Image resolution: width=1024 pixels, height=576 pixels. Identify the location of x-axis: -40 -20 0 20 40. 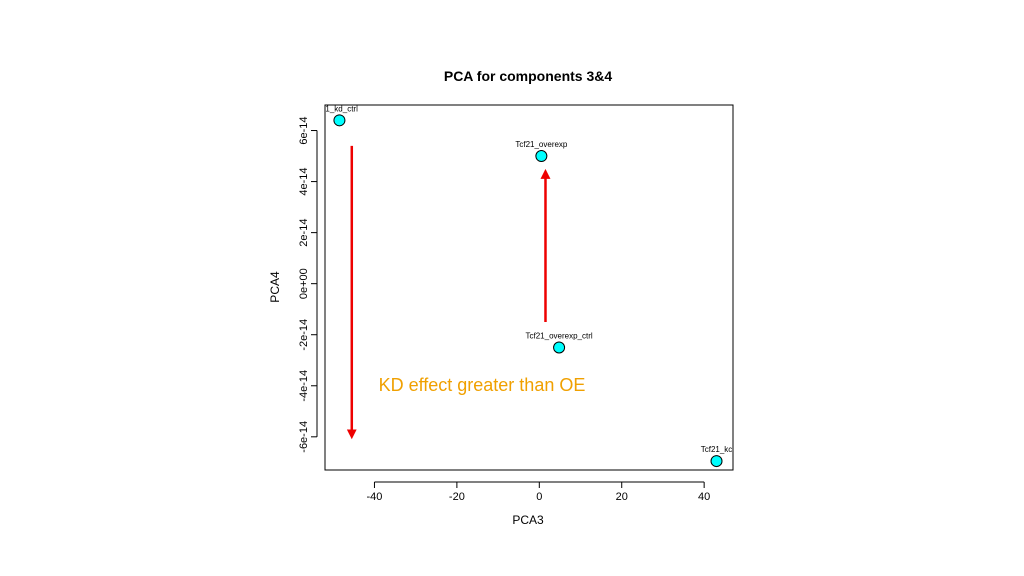
(538, 492).